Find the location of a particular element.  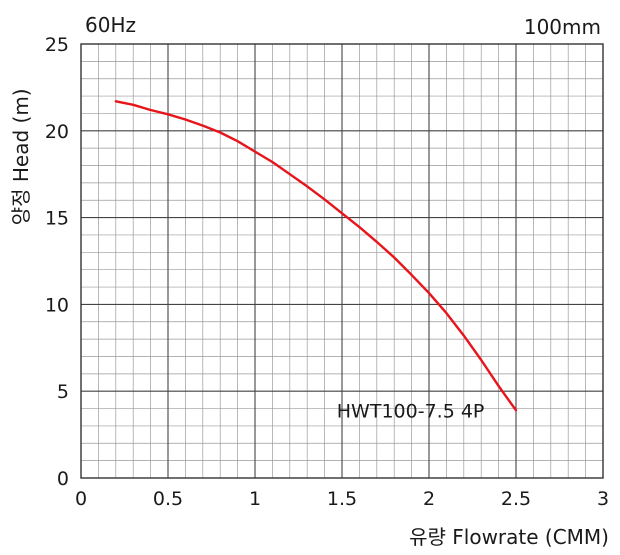

x-tick-label: 1.5 is located at coordinates (342, 499).